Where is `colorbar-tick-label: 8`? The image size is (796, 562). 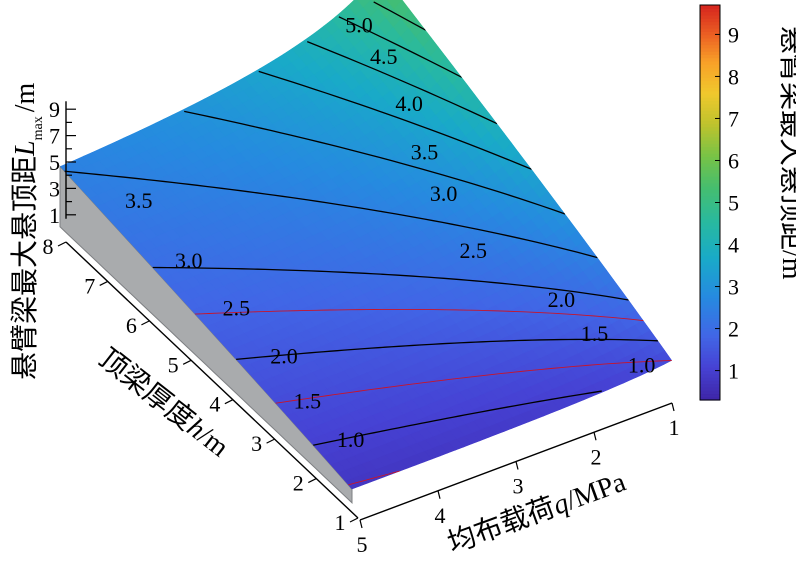
colorbar-tick-label: 8 is located at coordinates (733, 76).